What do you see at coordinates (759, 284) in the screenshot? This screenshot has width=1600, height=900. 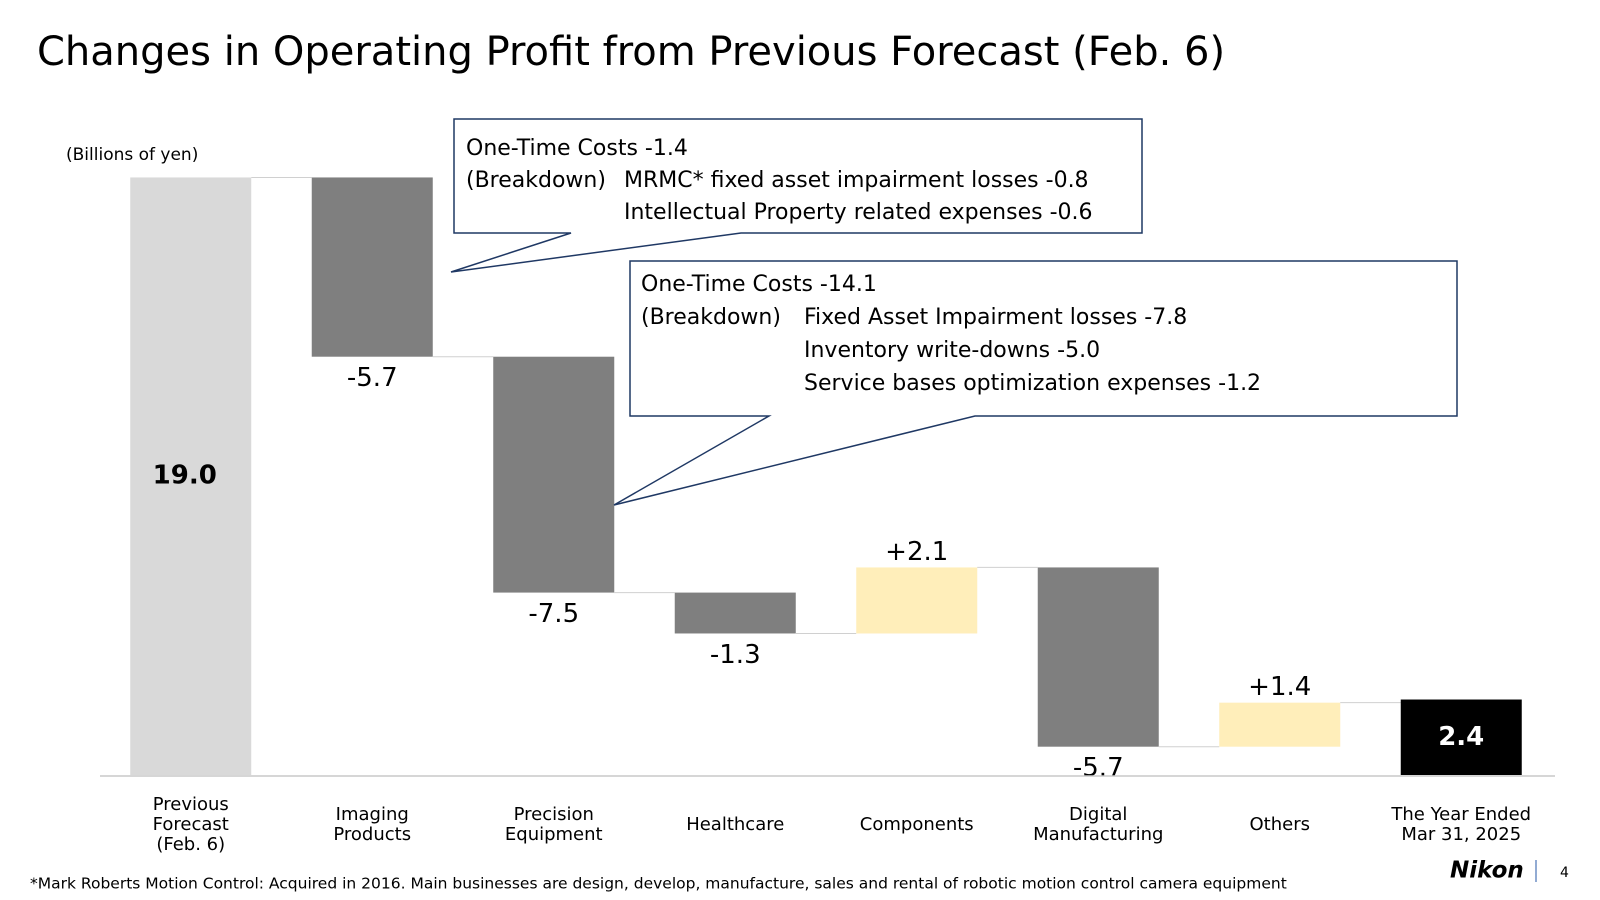 I see `callout-title: One-Time Costs -14.1` at bounding box center [759, 284].